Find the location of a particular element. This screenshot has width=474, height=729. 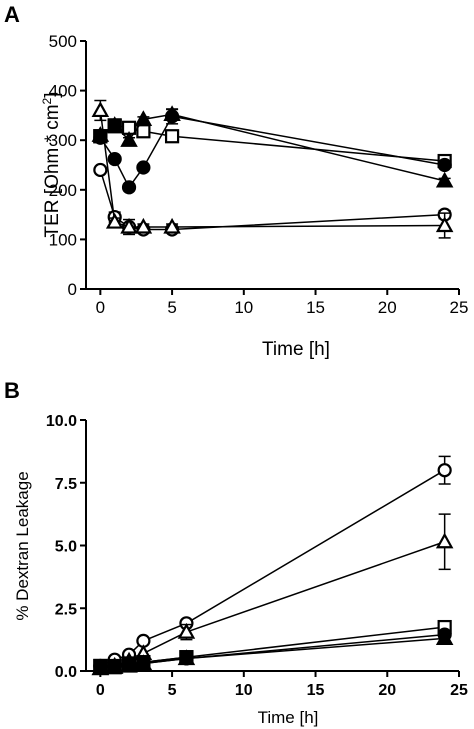

panel-a-series-line-filled-triangle is located at coordinates (272, 147).